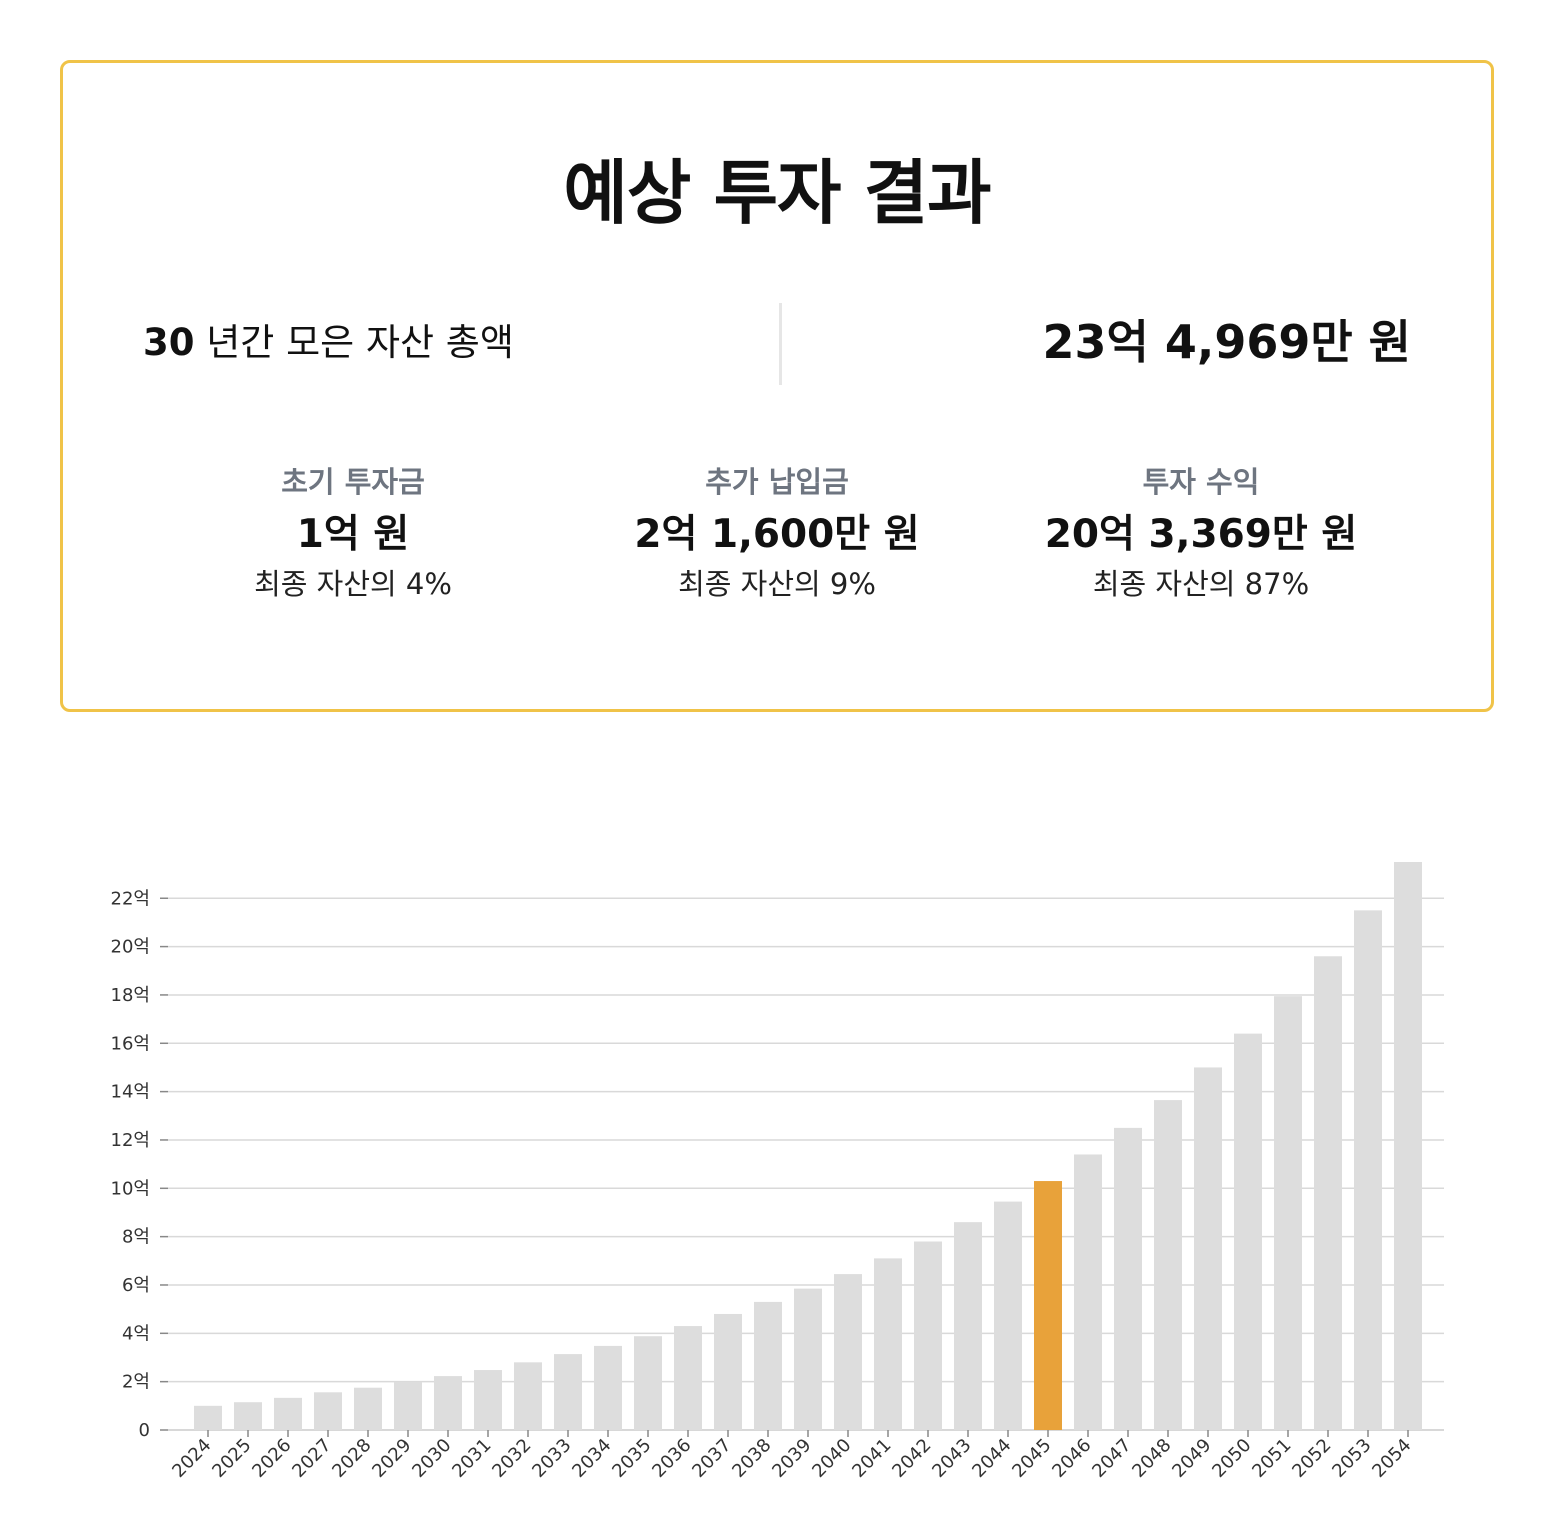 The height and width of the screenshot is (1530, 1548). Describe the element at coordinates (608, 1387) in the screenshot. I see `bar-2034` at that location.